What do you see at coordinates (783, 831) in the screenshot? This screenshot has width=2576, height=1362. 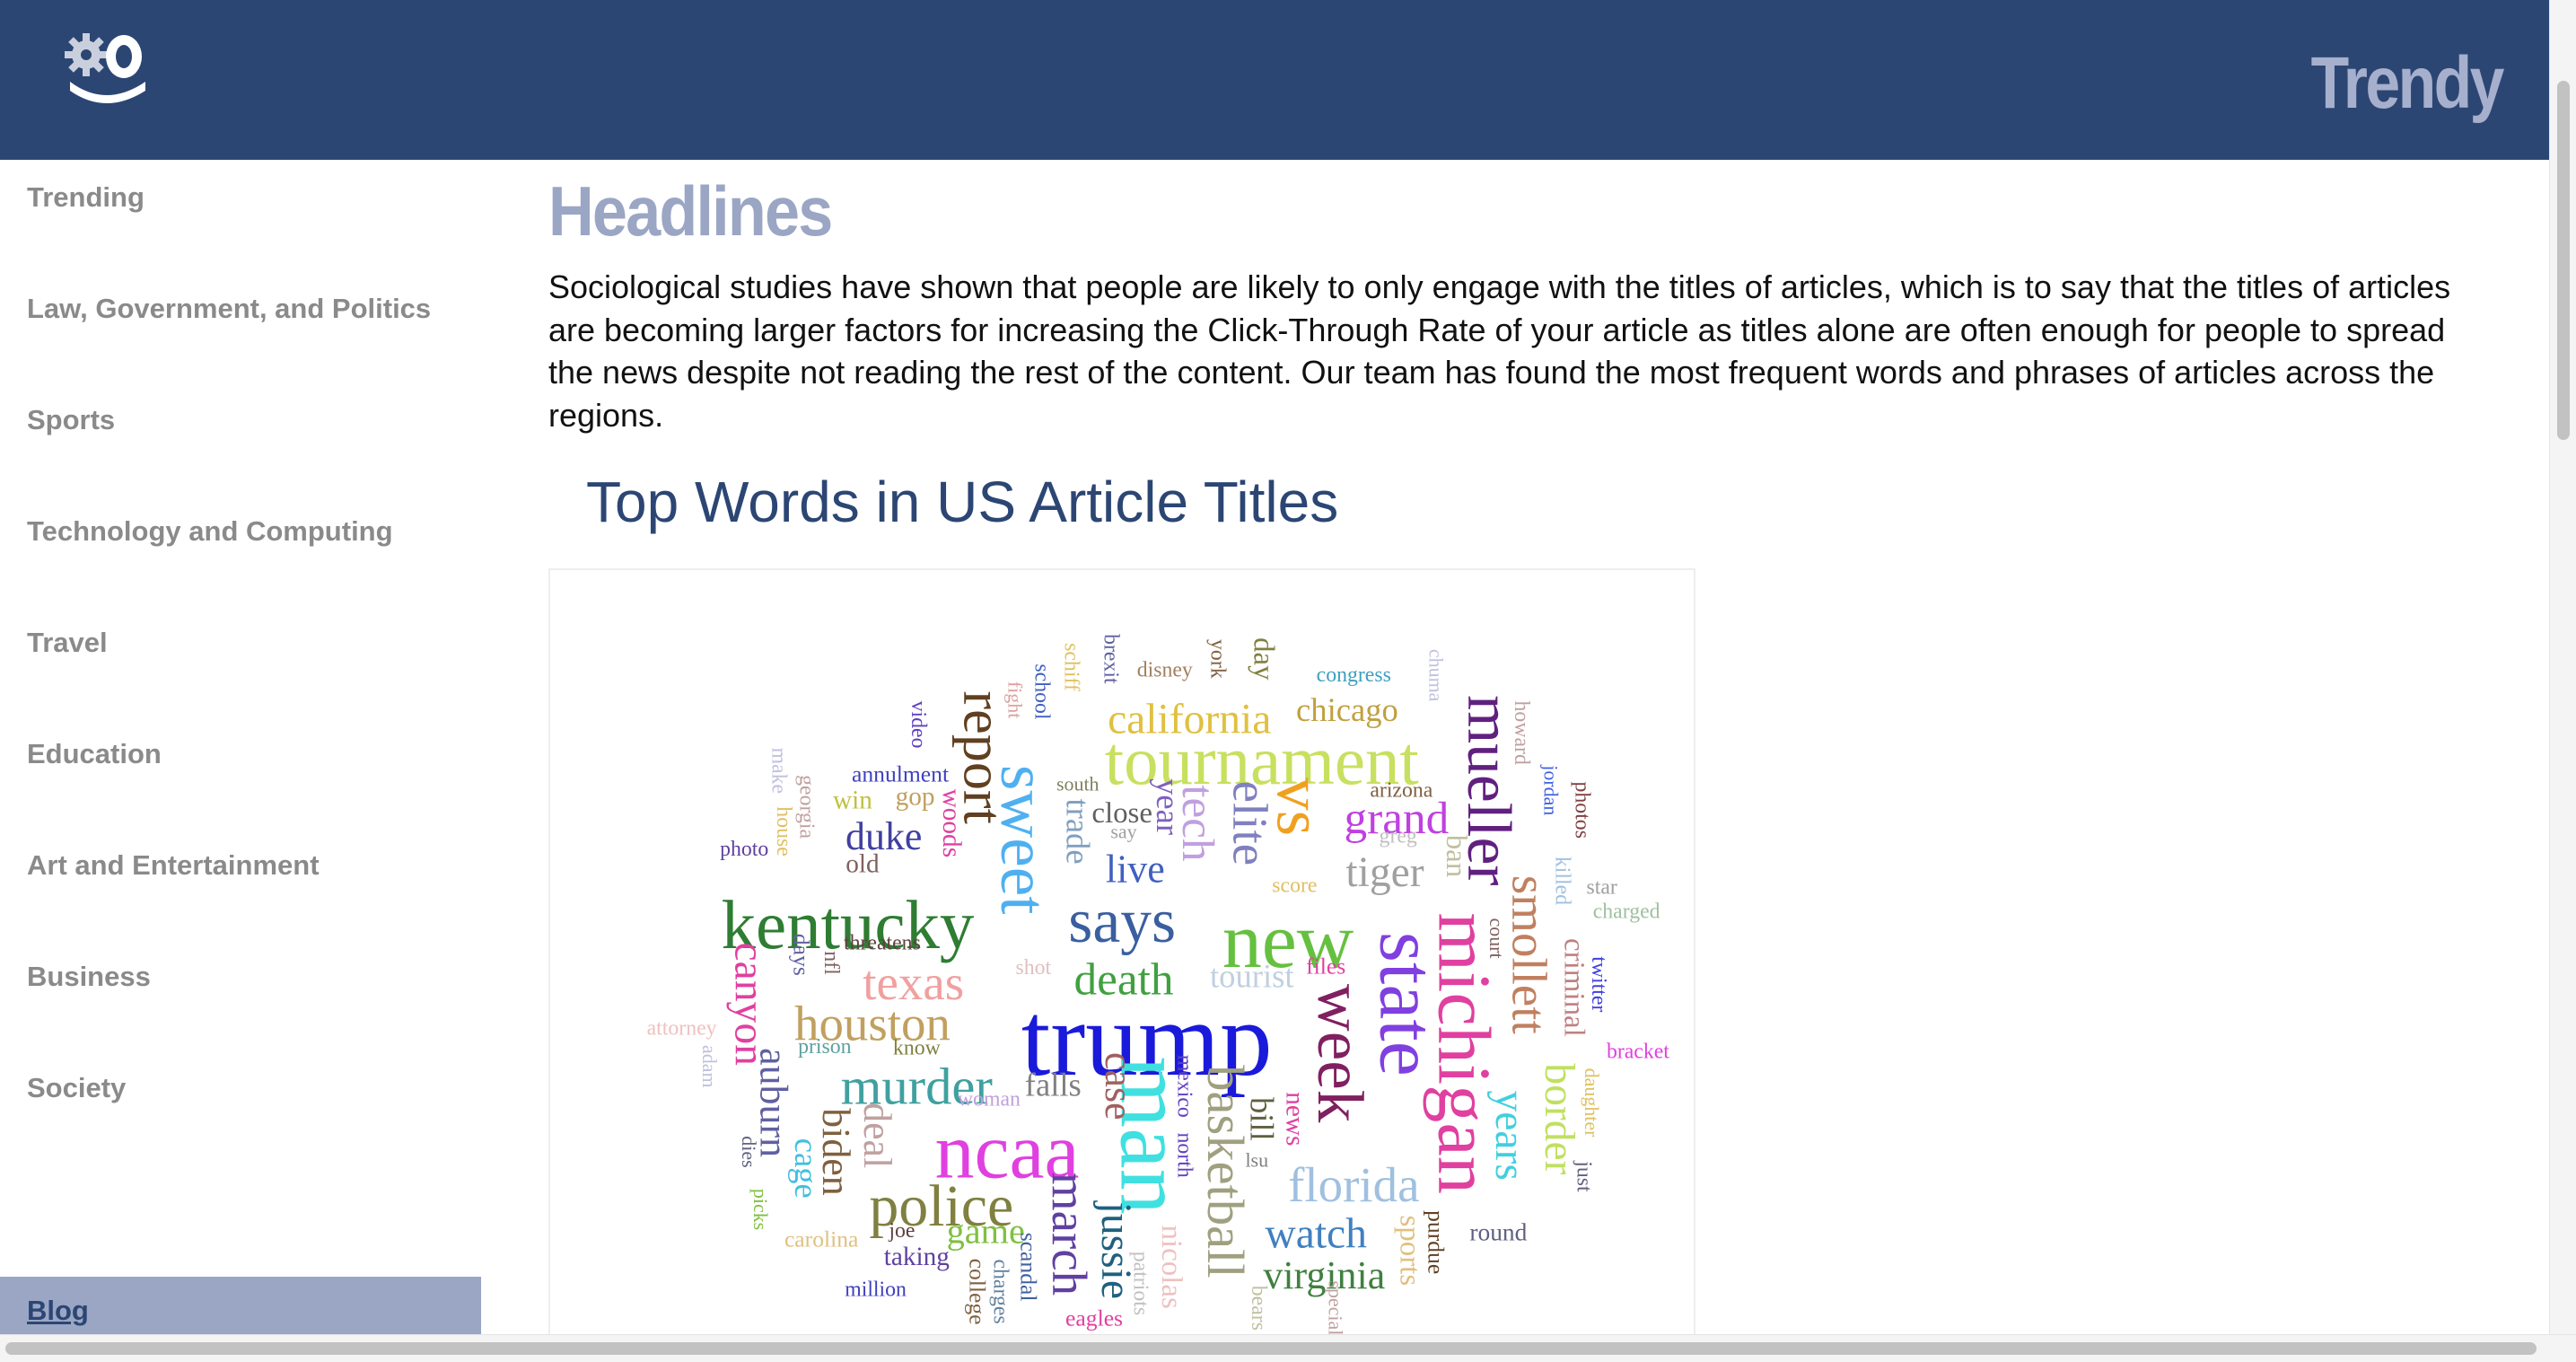 I see `cloud-word: house` at bounding box center [783, 831].